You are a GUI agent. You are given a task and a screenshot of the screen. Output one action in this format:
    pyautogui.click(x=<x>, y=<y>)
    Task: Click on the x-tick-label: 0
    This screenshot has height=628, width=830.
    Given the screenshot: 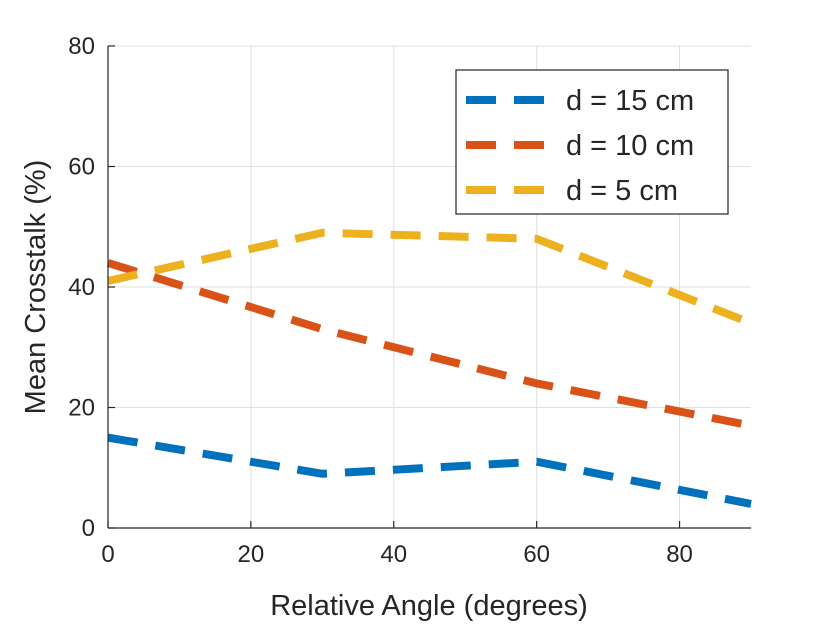 What is the action you would take?
    pyautogui.click(x=107, y=554)
    